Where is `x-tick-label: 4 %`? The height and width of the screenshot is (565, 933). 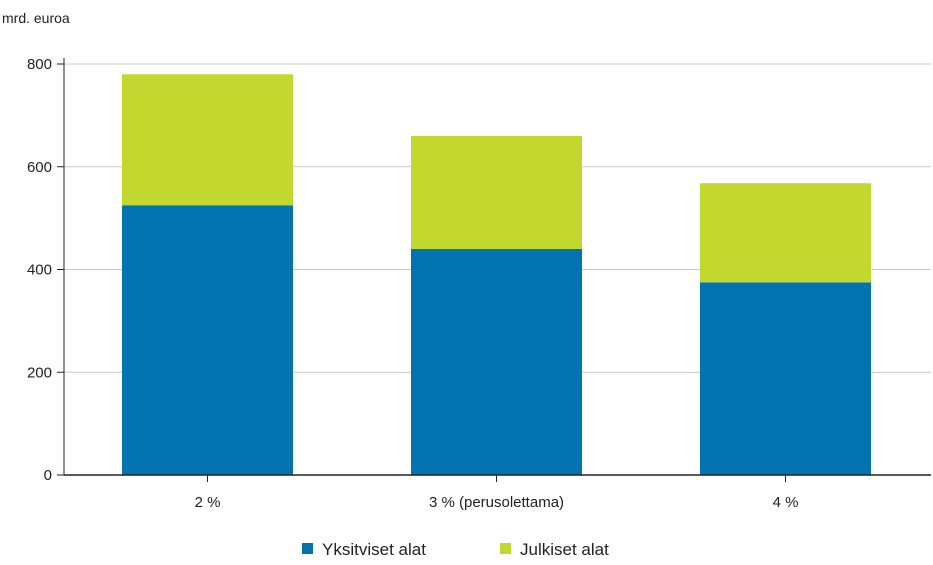 x-tick-label: 4 % is located at coordinates (786, 502).